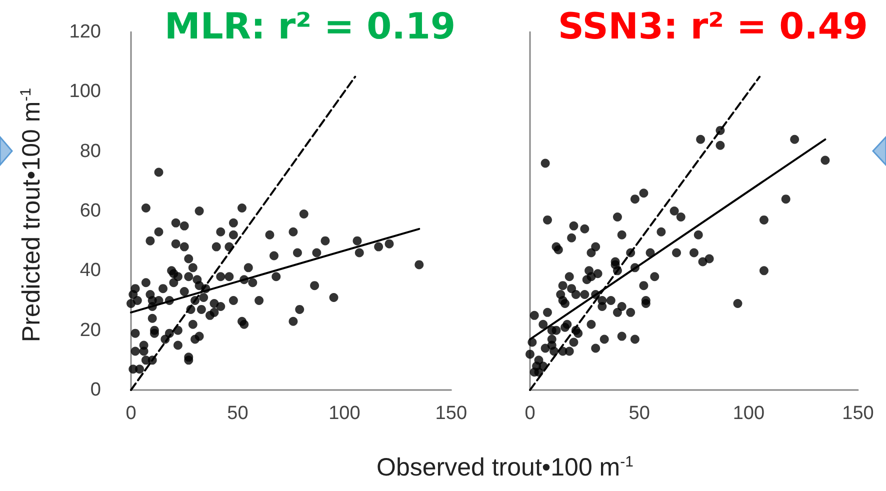 The height and width of the screenshot is (491, 886). What do you see at coordinates (505, 468) in the screenshot?
I see `x-axis-title: Observed trout•100 m$^{-1}$` at bounding box center [505, 468].